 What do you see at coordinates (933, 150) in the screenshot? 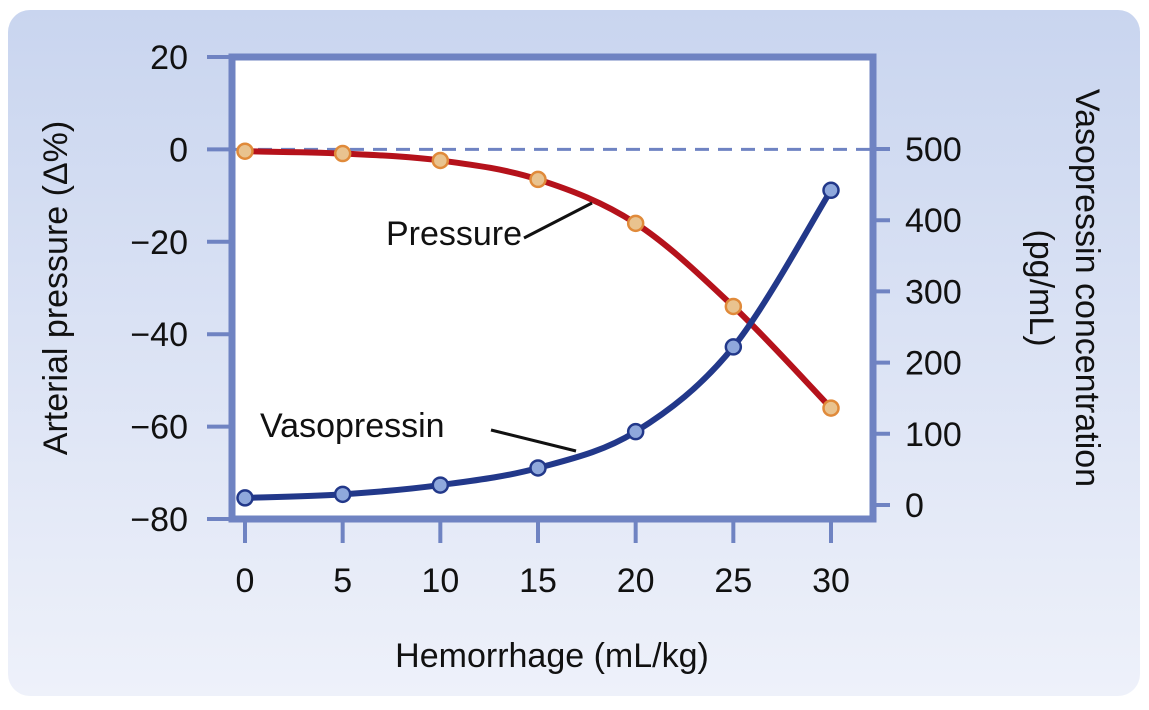
I see `y-right-tick-label: 500` at bounding box center [933, 150].